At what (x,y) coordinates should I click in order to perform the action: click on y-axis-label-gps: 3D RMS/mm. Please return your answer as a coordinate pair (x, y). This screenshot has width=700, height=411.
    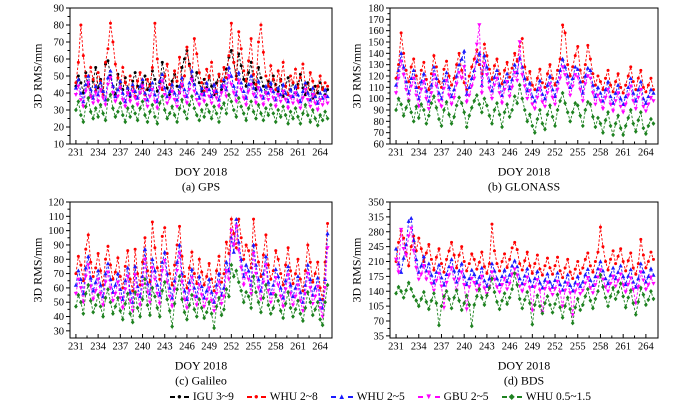
    Looking at the image, I should click on (37, 76).